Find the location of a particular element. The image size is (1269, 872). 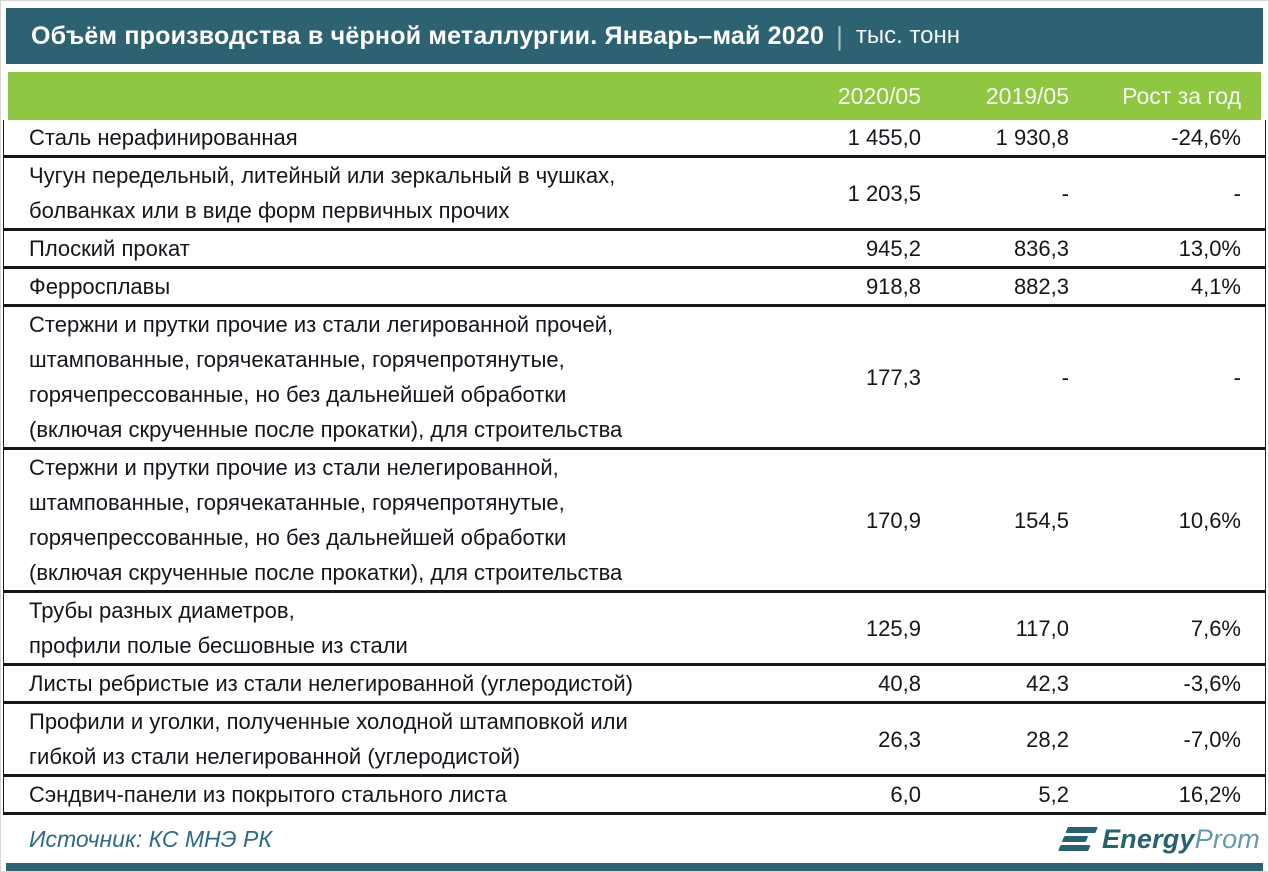

column-header-2020-05: 2020/05 is located at coordinates (879, 95).